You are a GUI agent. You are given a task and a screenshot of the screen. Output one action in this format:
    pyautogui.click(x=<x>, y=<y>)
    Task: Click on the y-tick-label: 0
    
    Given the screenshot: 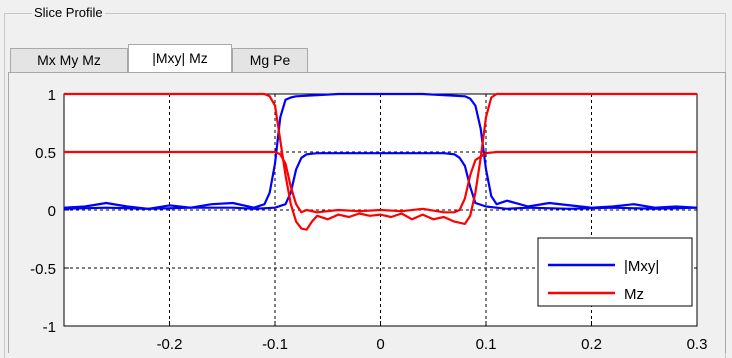 What is the action you would take?
    pyautogui.click(x=52, y=211)
    